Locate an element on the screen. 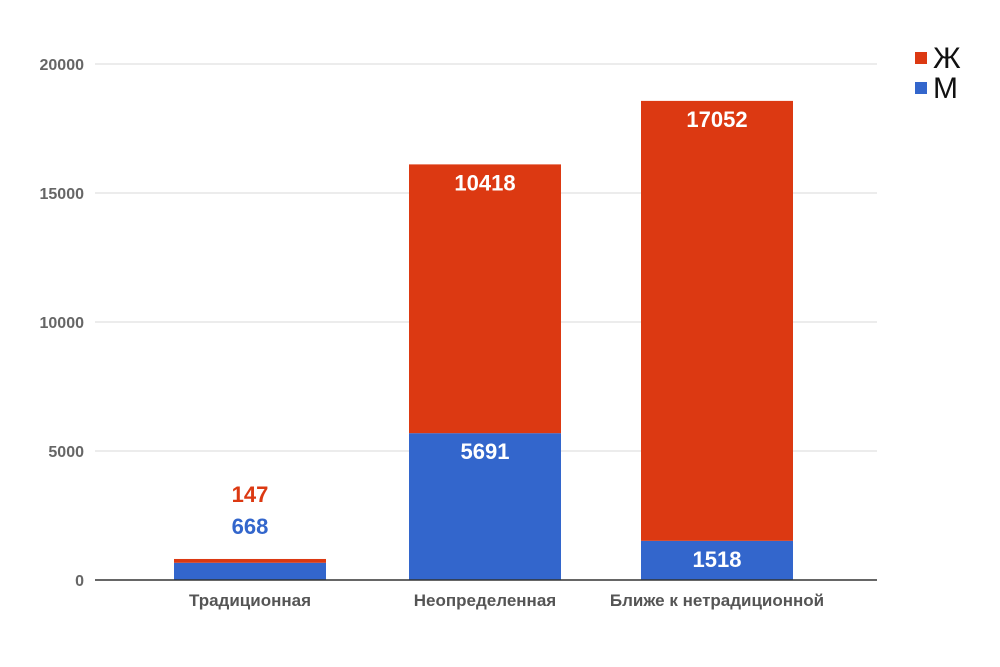 The width and height of the screenshot is (1000, 667). y-axis-ticks: 0 5000 10000 15000 20000 is located at coordinates (62, 323).